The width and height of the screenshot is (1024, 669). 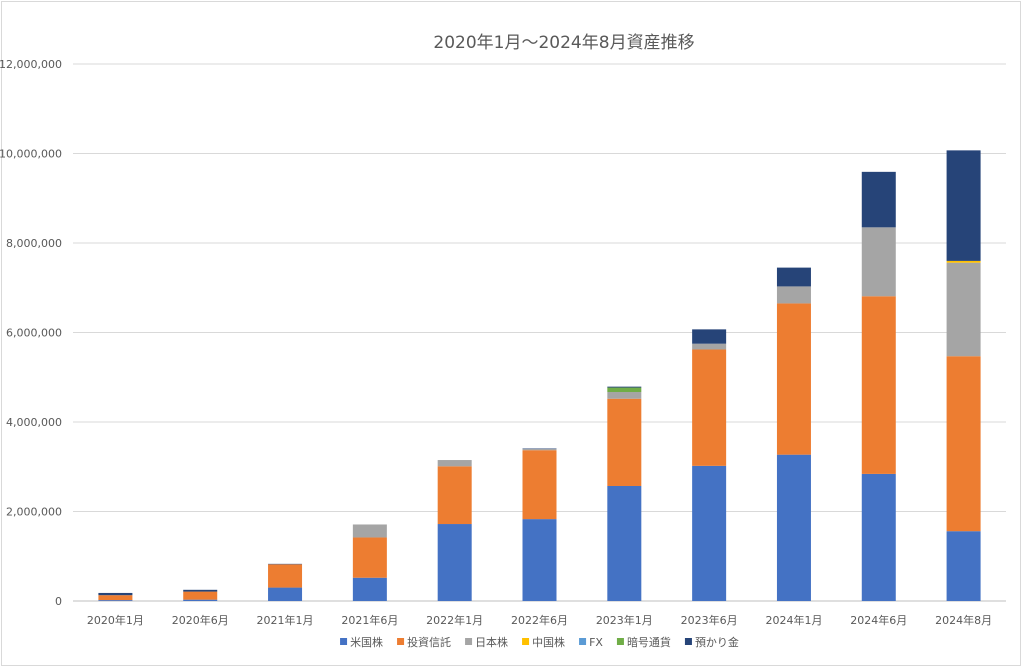 What do you see at coordinates (539, 485) in the screenshot?
I see `bar-segment-投資信託-2022年6月` at bounding box center [539, 485].